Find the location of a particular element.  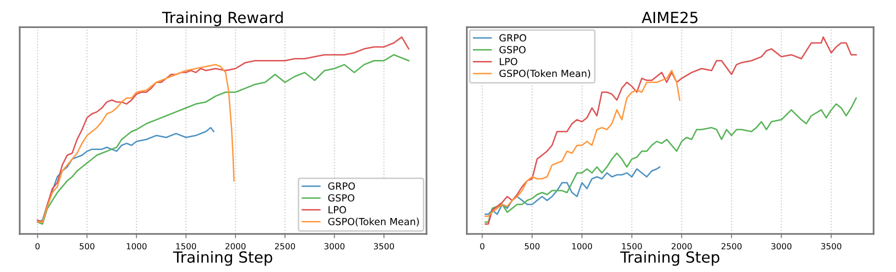

chart-title: AIME25 is located at coordinates (670, 18).